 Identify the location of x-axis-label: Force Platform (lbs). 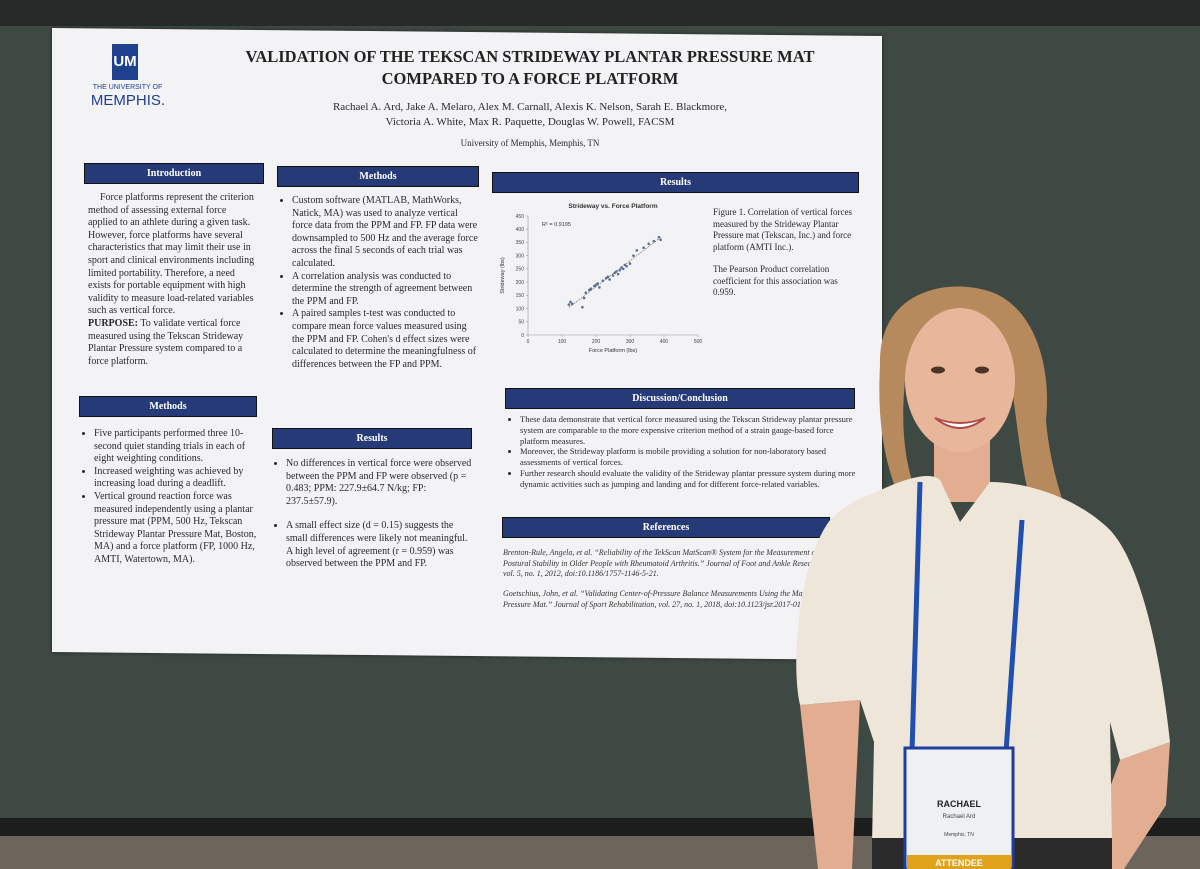
(613, 351).